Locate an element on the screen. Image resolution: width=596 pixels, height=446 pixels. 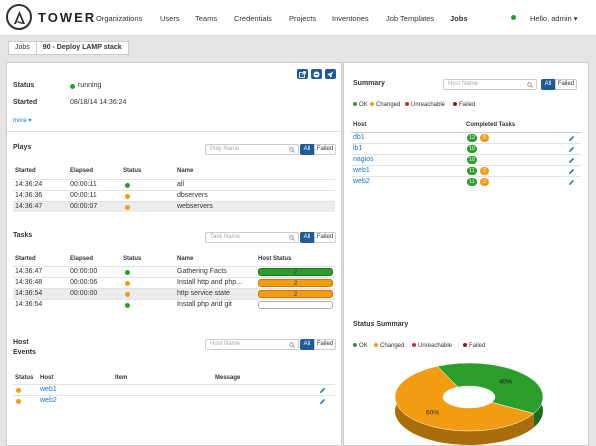
legend-ok-label: OK is located at coordinates (363, 105).